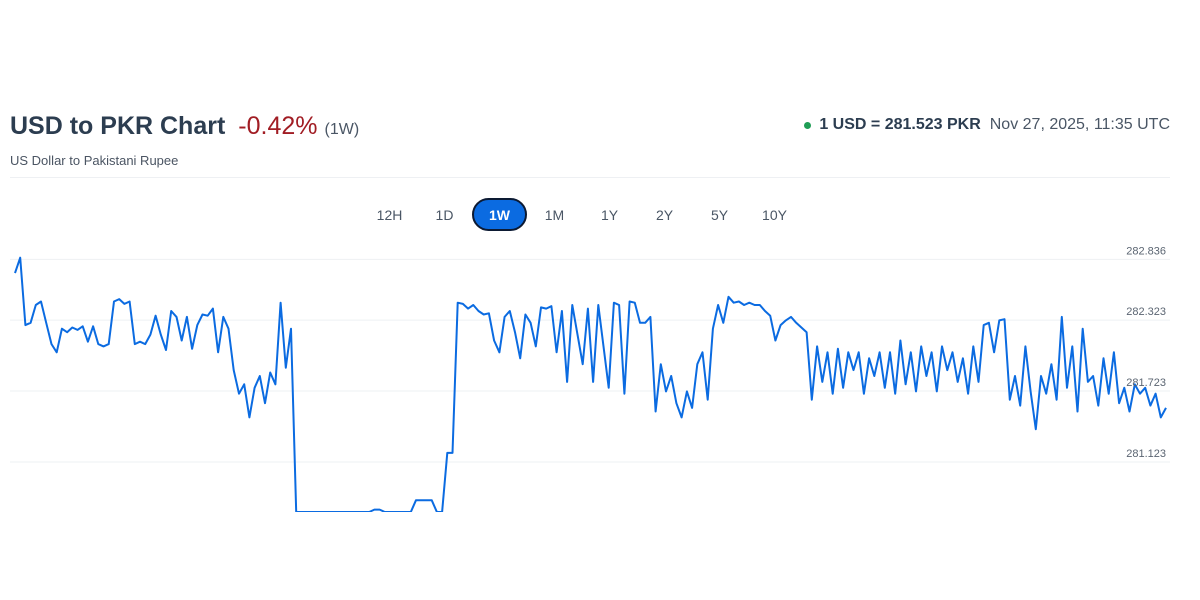 The height and width of the screenshot is (600, 1200). Describe the element at coordinates (499, 214) in the screenshot. I see `range-button-1w: 1W` at that location.